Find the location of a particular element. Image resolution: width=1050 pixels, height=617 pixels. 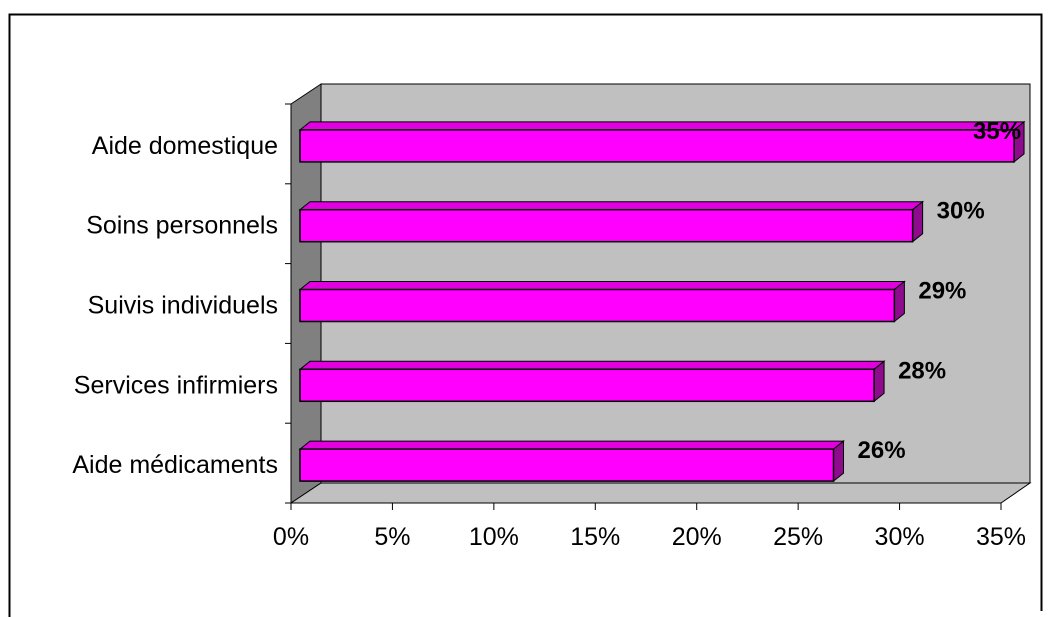

data-label: 28% is located at coordinates (922, 370).